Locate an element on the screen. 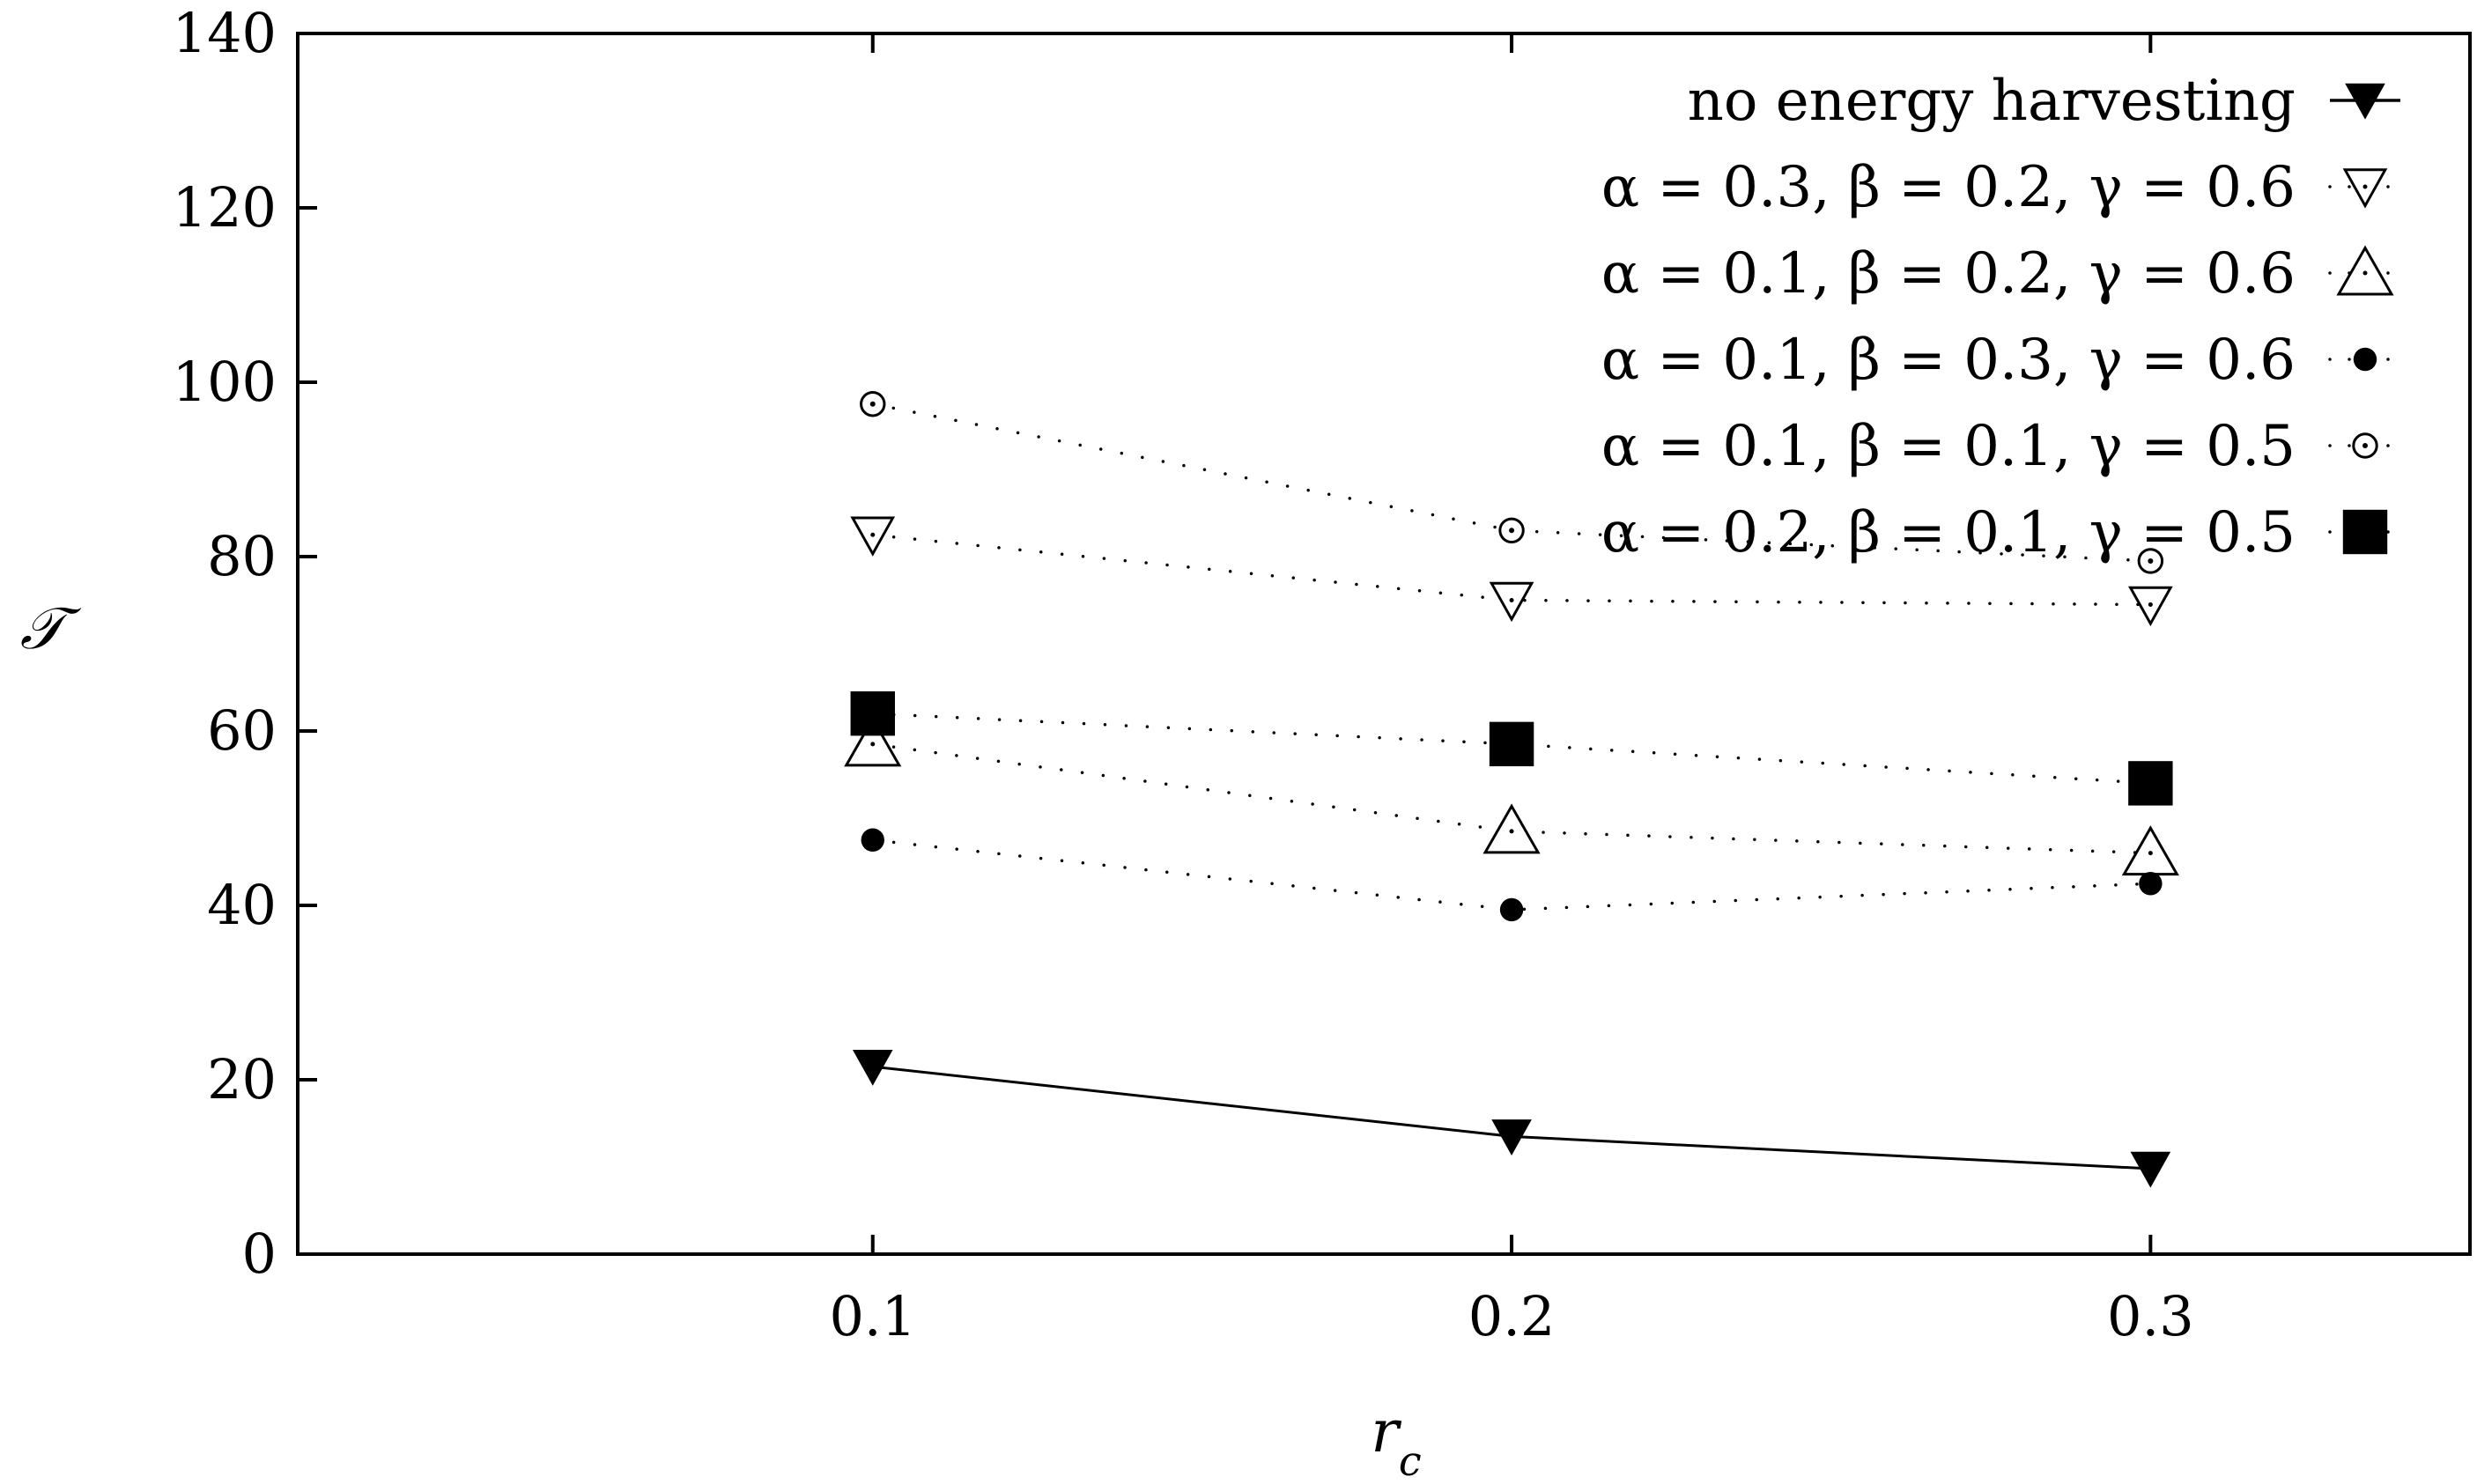 This screenshot has width=2477, height=1484. legend-entry-5: α = 0.2, β = 0.1, γ = 0.5 is located at coordinates (2001, 532).